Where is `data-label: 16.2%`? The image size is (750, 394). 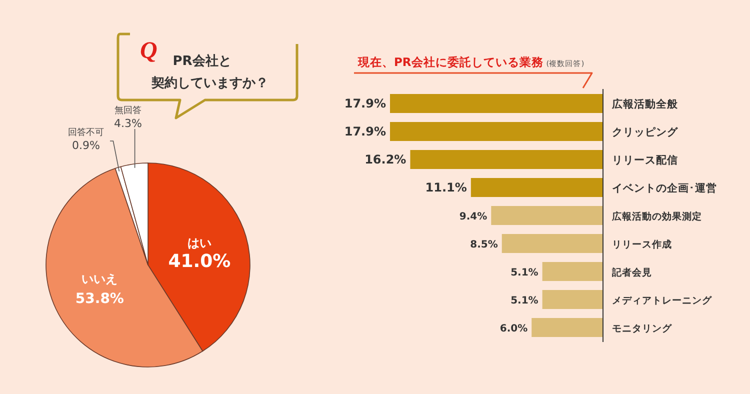
data-label: 16.2% is located at coordinates (385, 159).